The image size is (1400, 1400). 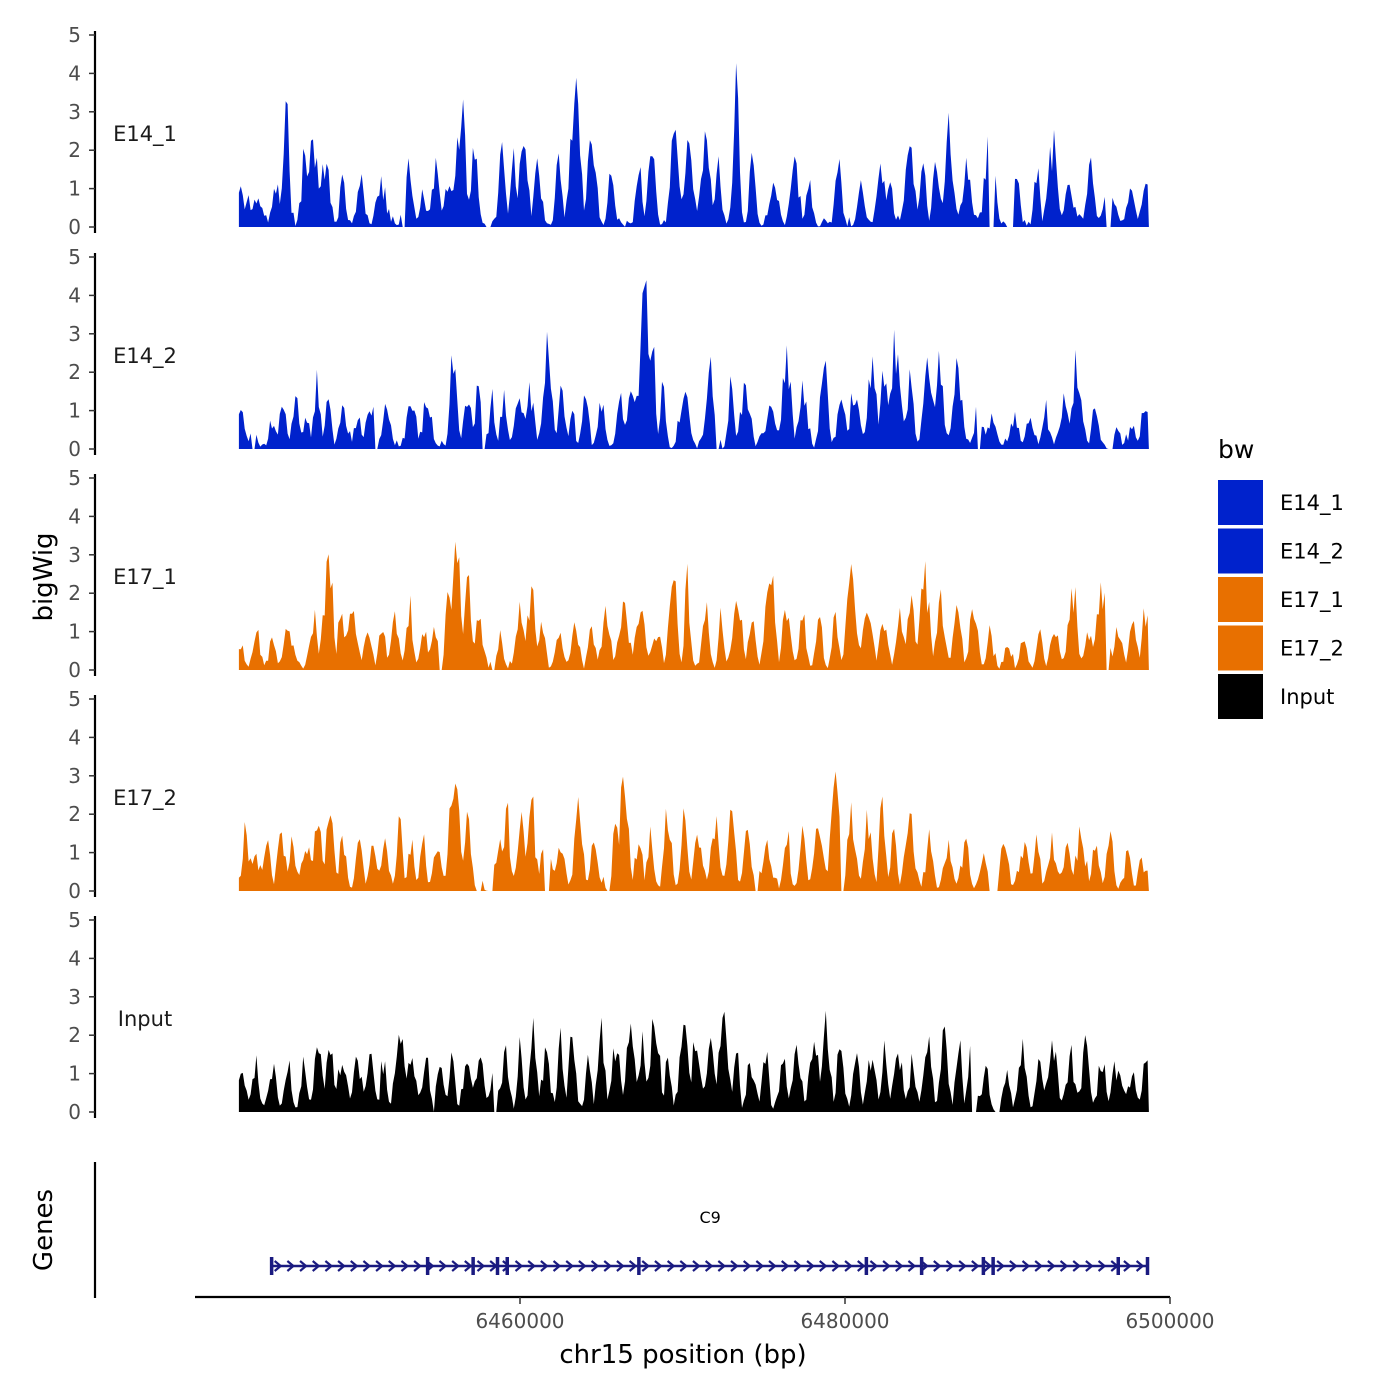 What do you see at coordinates (1312, 649) in the screenshot?
I see `legend-label-E17_2: E17_2` at bounding box center [1312, 649].